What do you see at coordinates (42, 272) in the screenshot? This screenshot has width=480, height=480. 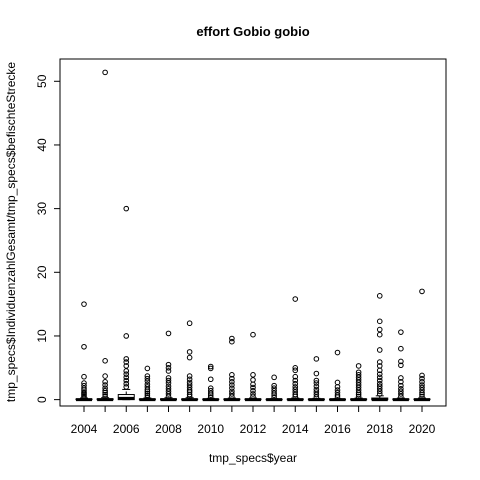 I see `y-tick-label: 20` at bounding box center [42, 272].